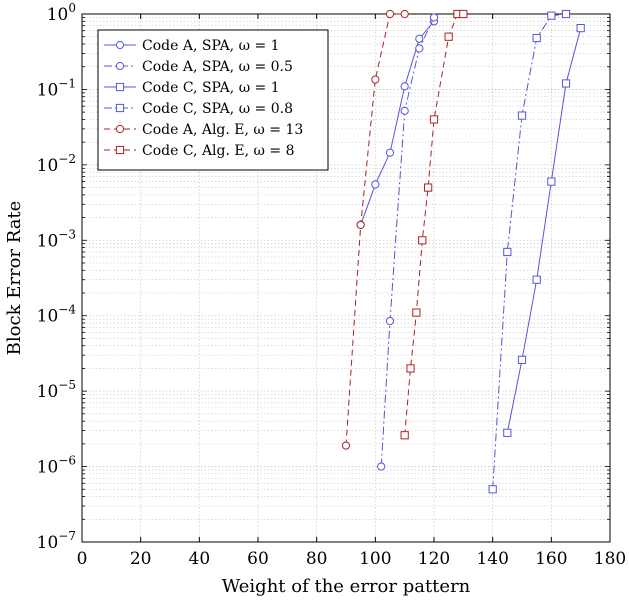  Describe the element at coordinates (211, 88) in the screenshot. I see `legend-label: Code C, SPA, ω = 1` at that location.